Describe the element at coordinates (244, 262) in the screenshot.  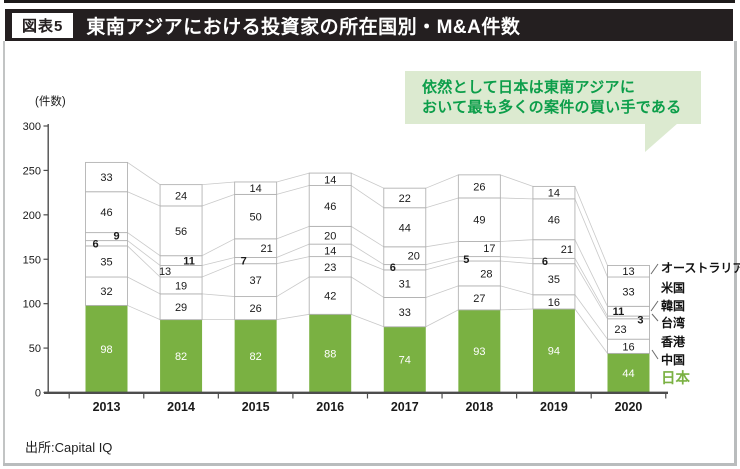
I see `data-label-台湾-2015: 7` at that location.